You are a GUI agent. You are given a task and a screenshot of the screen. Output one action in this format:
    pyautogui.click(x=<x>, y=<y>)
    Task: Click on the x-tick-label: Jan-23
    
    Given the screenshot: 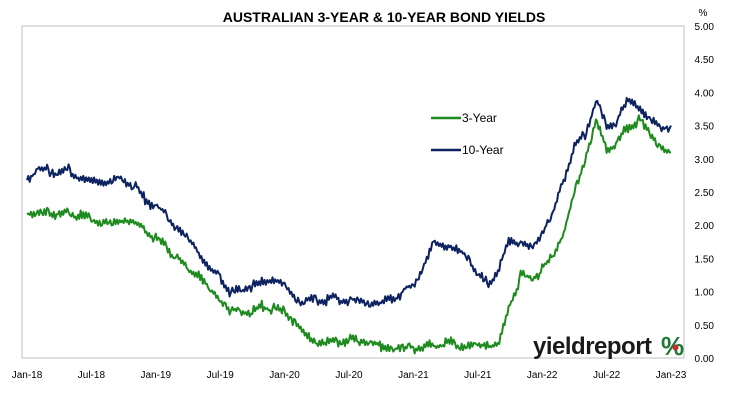 What is the action you would take?
    pyautogui.click(x=671, y=375)
    